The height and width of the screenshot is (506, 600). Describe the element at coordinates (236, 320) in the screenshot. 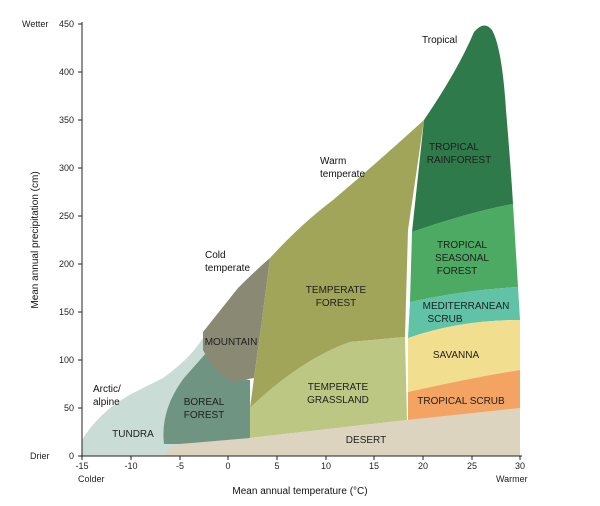

I see `region-mountain` at that location.